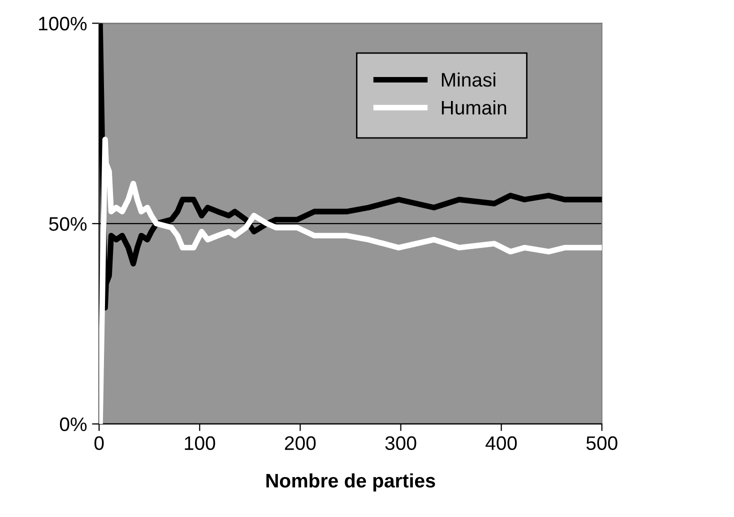  I want to click on y-tick-label: 50%, so click(68, 224).